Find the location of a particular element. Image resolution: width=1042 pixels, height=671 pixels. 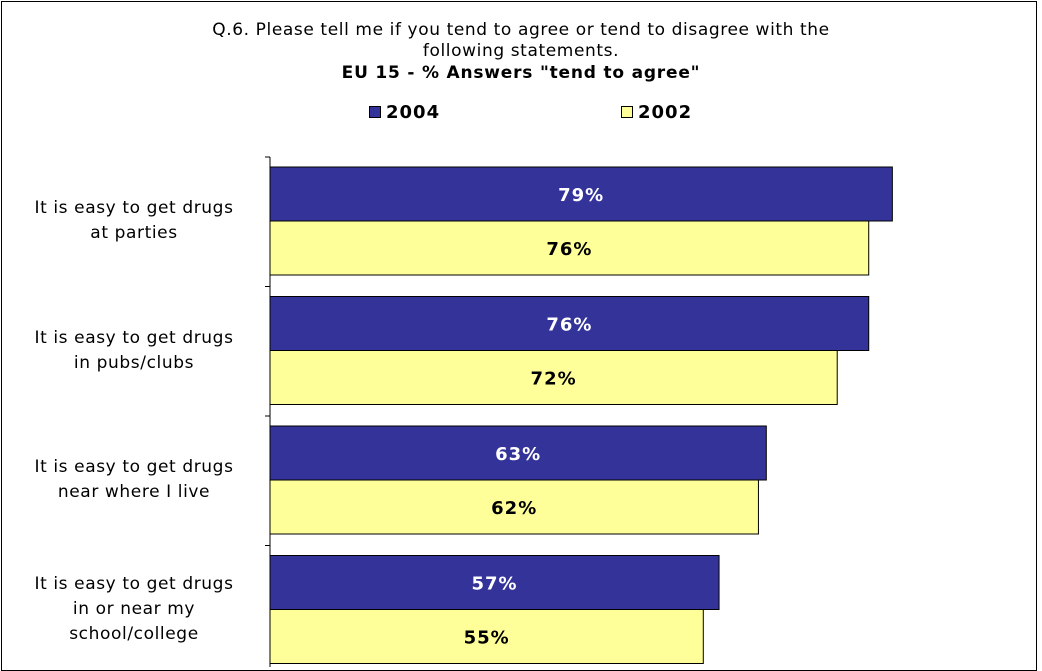

category-label-3: near where I live is located at coordinates (134, 492).